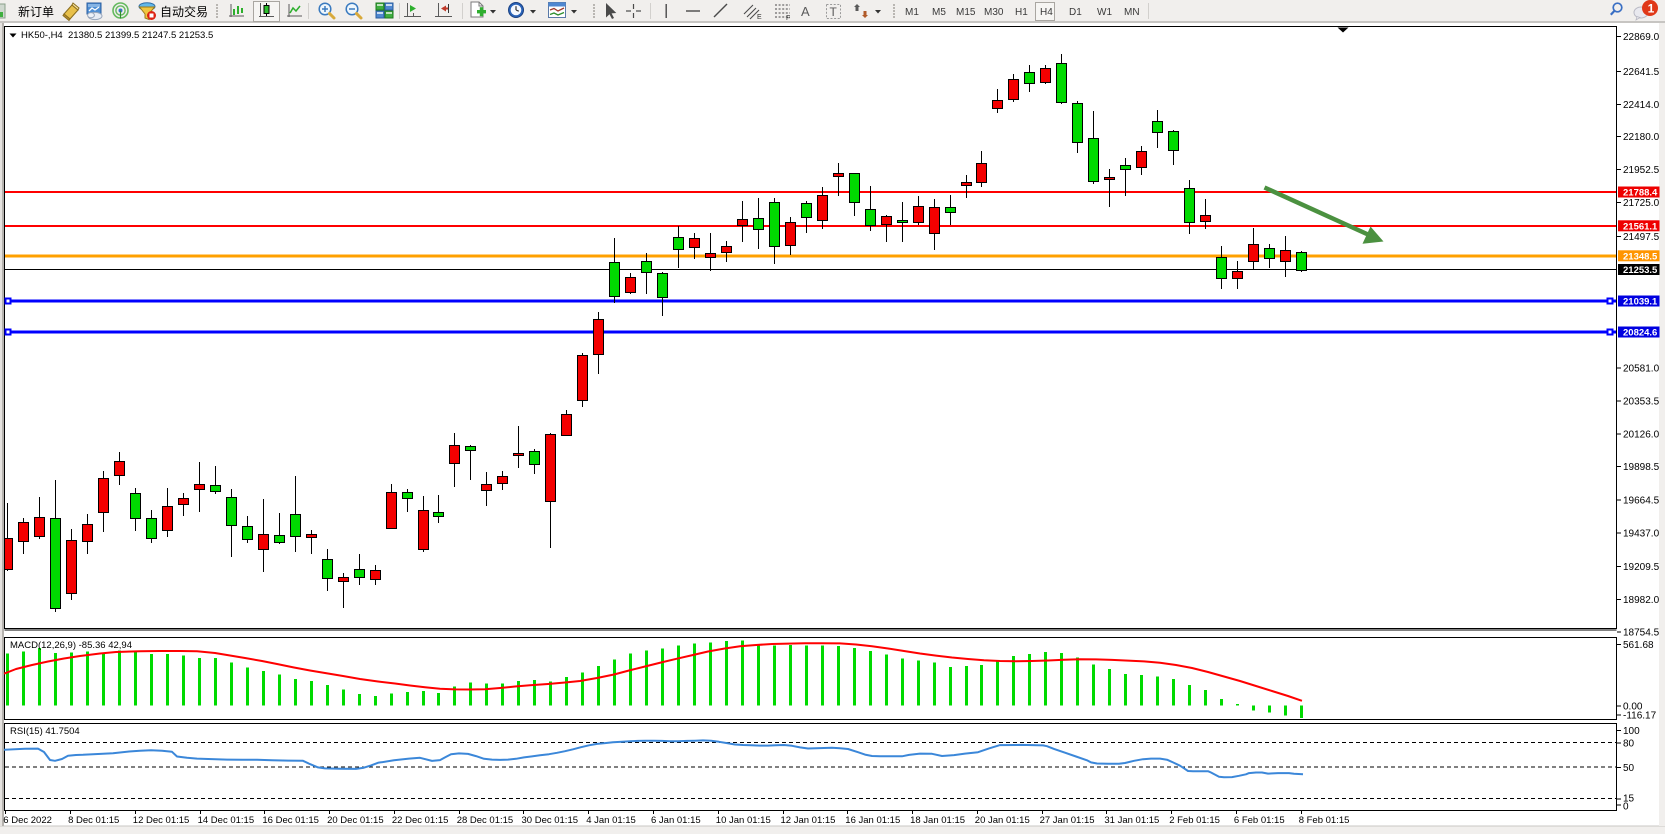  Describe the element at coordinates (611, 820) in the screenshot. I see `svg-text: 4 Jan 01:15` at that location.